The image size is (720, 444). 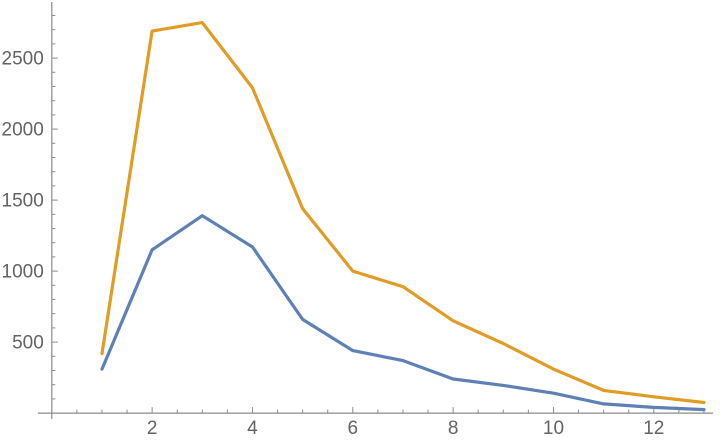 What do you see at coordinates (653, 428) in the screenshot?
I see `x-tick-label: 12` at bounding box center [653, 428].